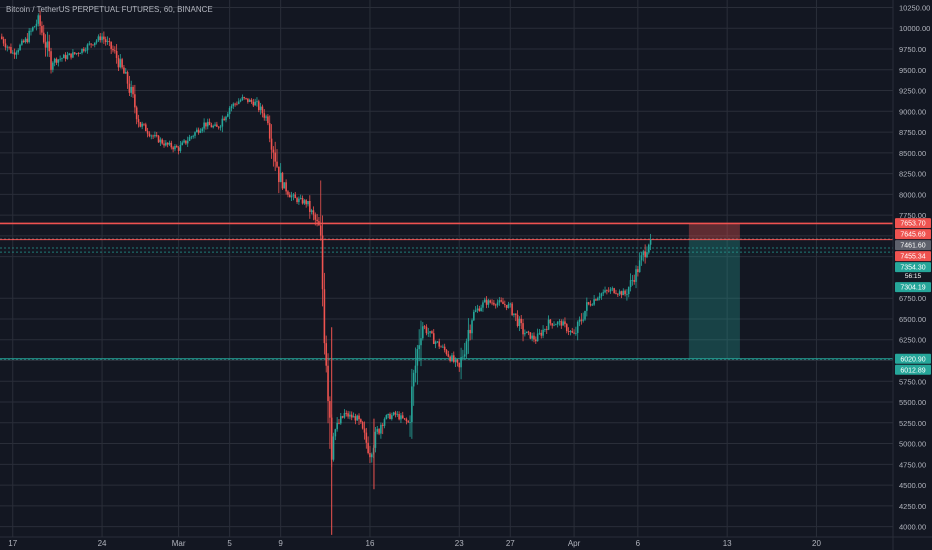  I want to click on y-tick-label: 6500.00, so click(912, 319).